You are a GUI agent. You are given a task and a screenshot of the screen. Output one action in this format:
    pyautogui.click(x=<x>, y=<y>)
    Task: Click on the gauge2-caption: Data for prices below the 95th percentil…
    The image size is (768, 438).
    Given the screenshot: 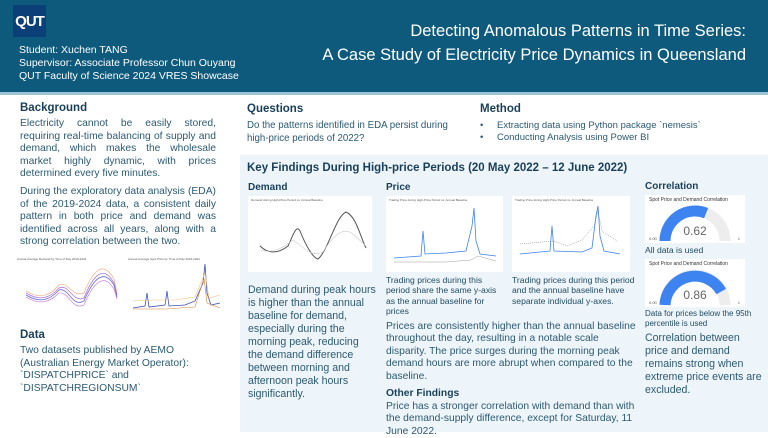 What is the action you would take?
    pyautogui.click(x=698, y=319)
    